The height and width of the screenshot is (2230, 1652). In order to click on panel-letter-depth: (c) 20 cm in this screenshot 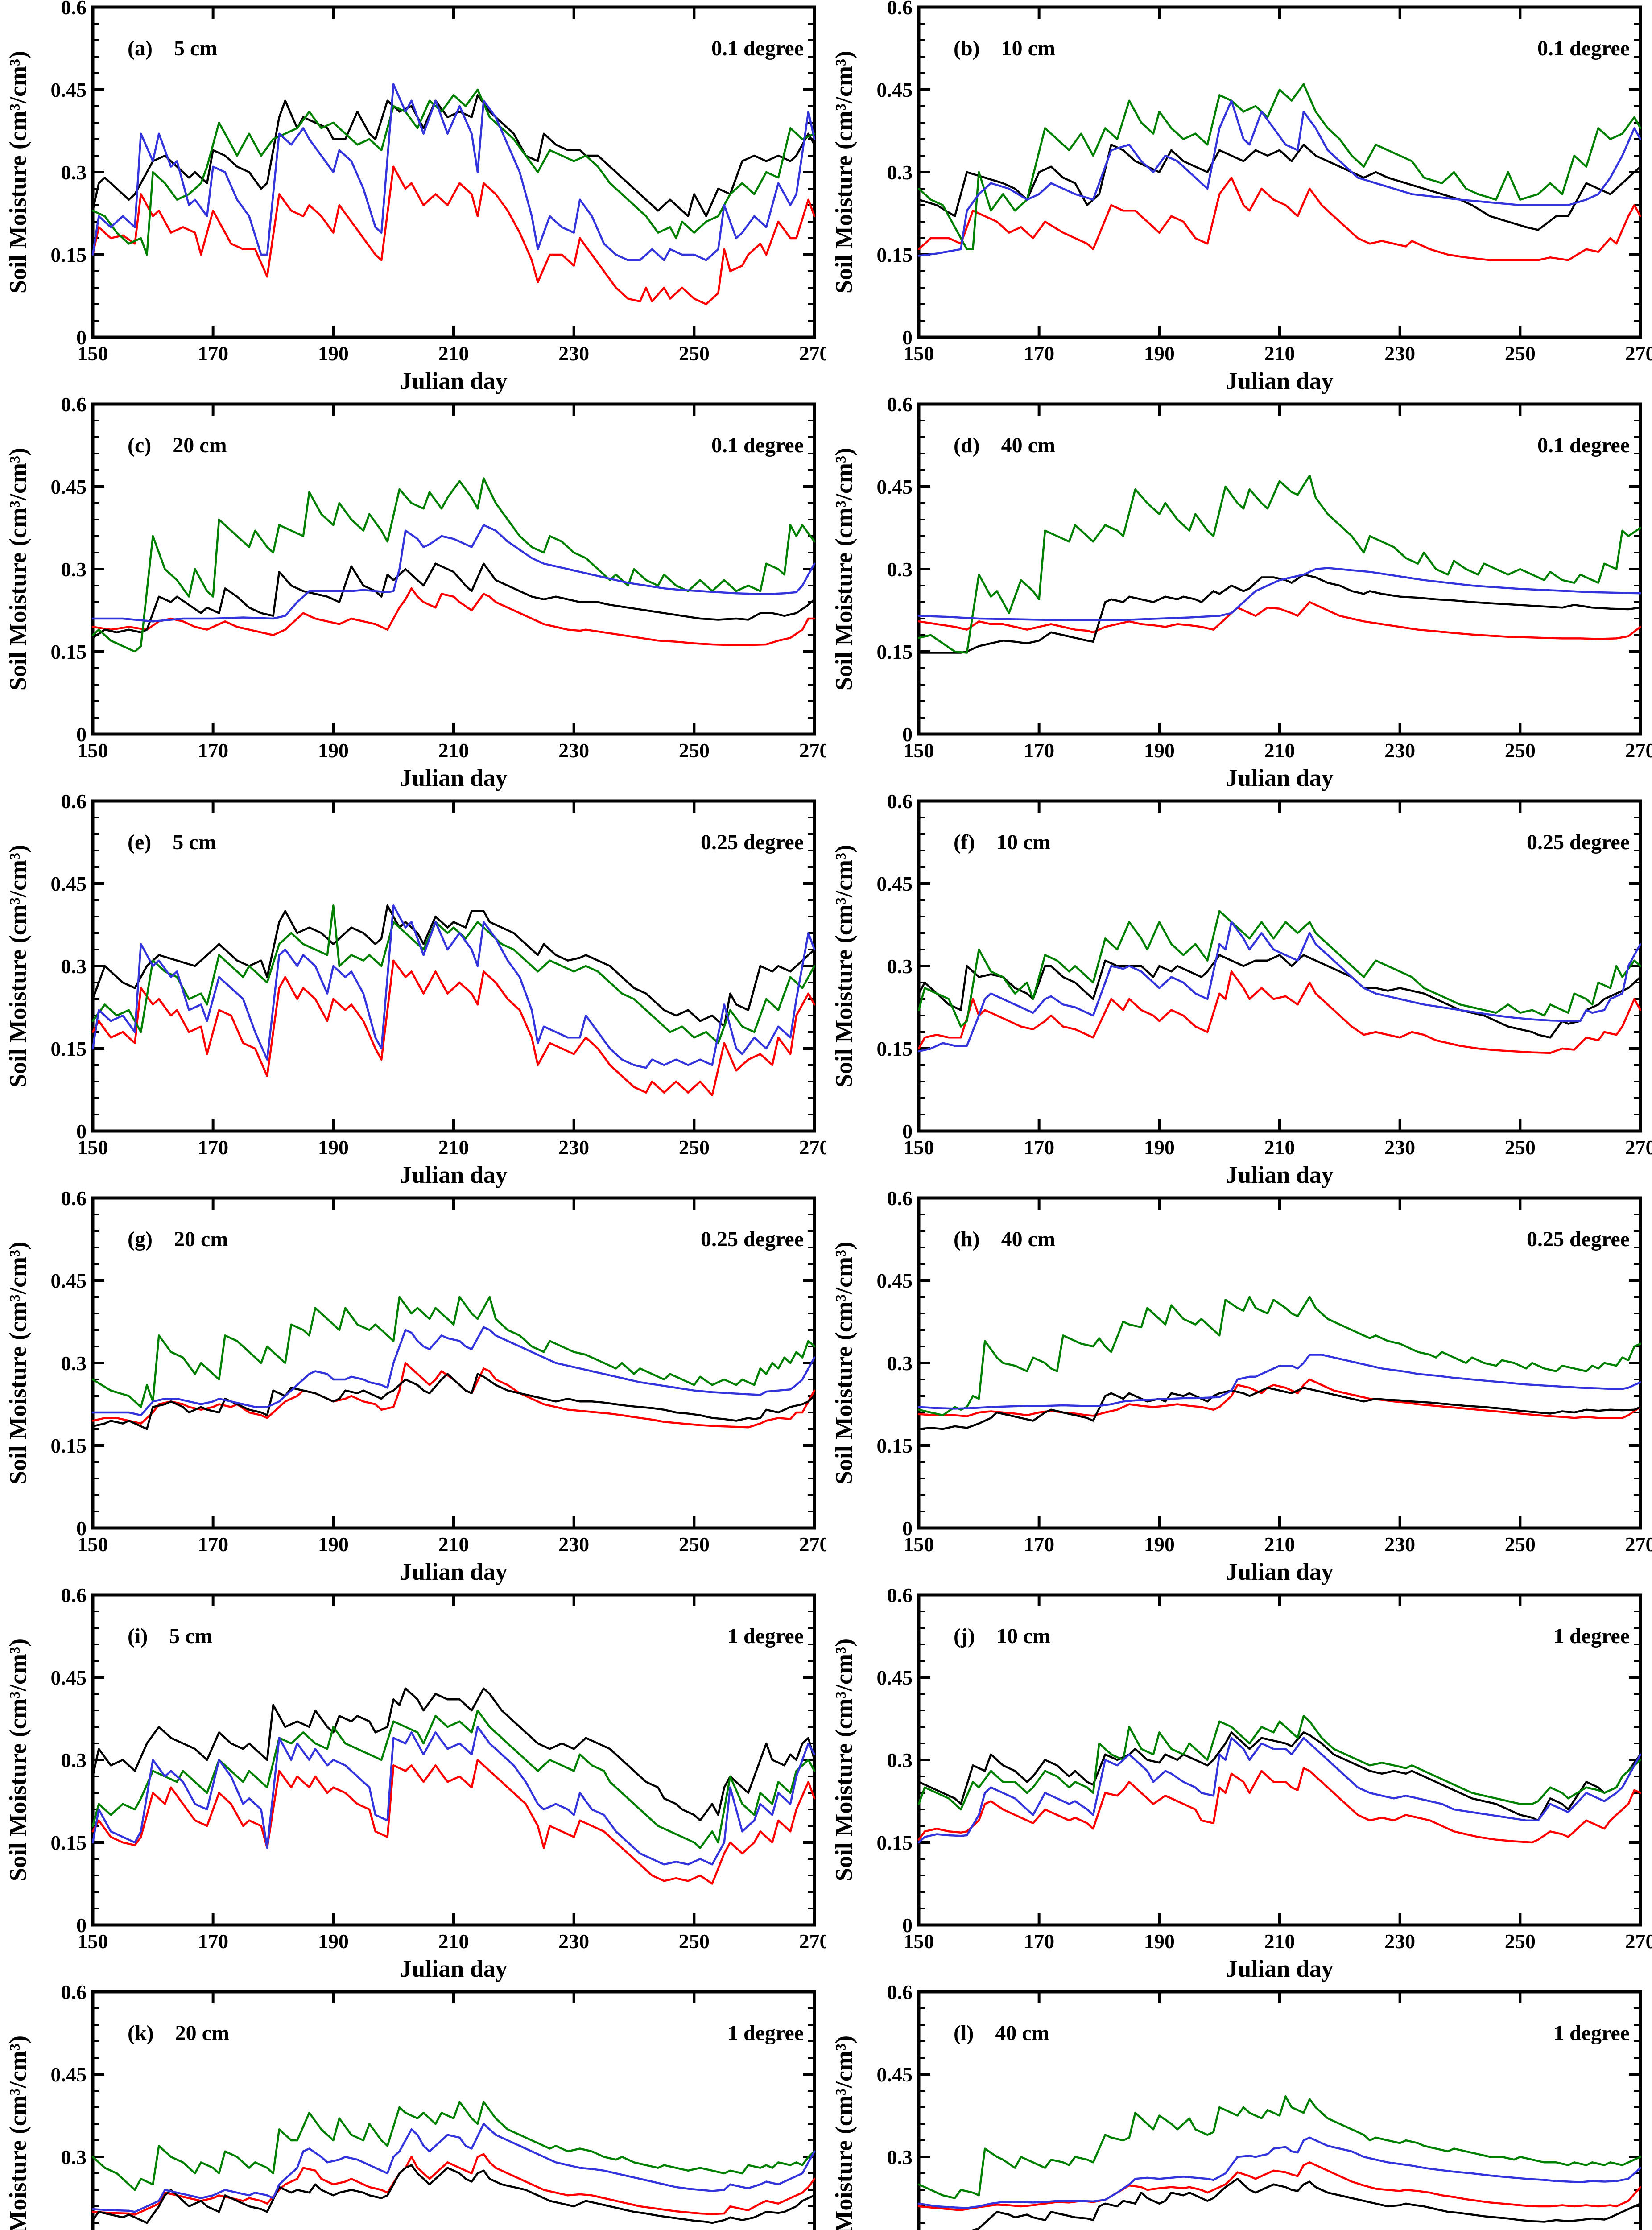, I will do `click(177, 445)`.